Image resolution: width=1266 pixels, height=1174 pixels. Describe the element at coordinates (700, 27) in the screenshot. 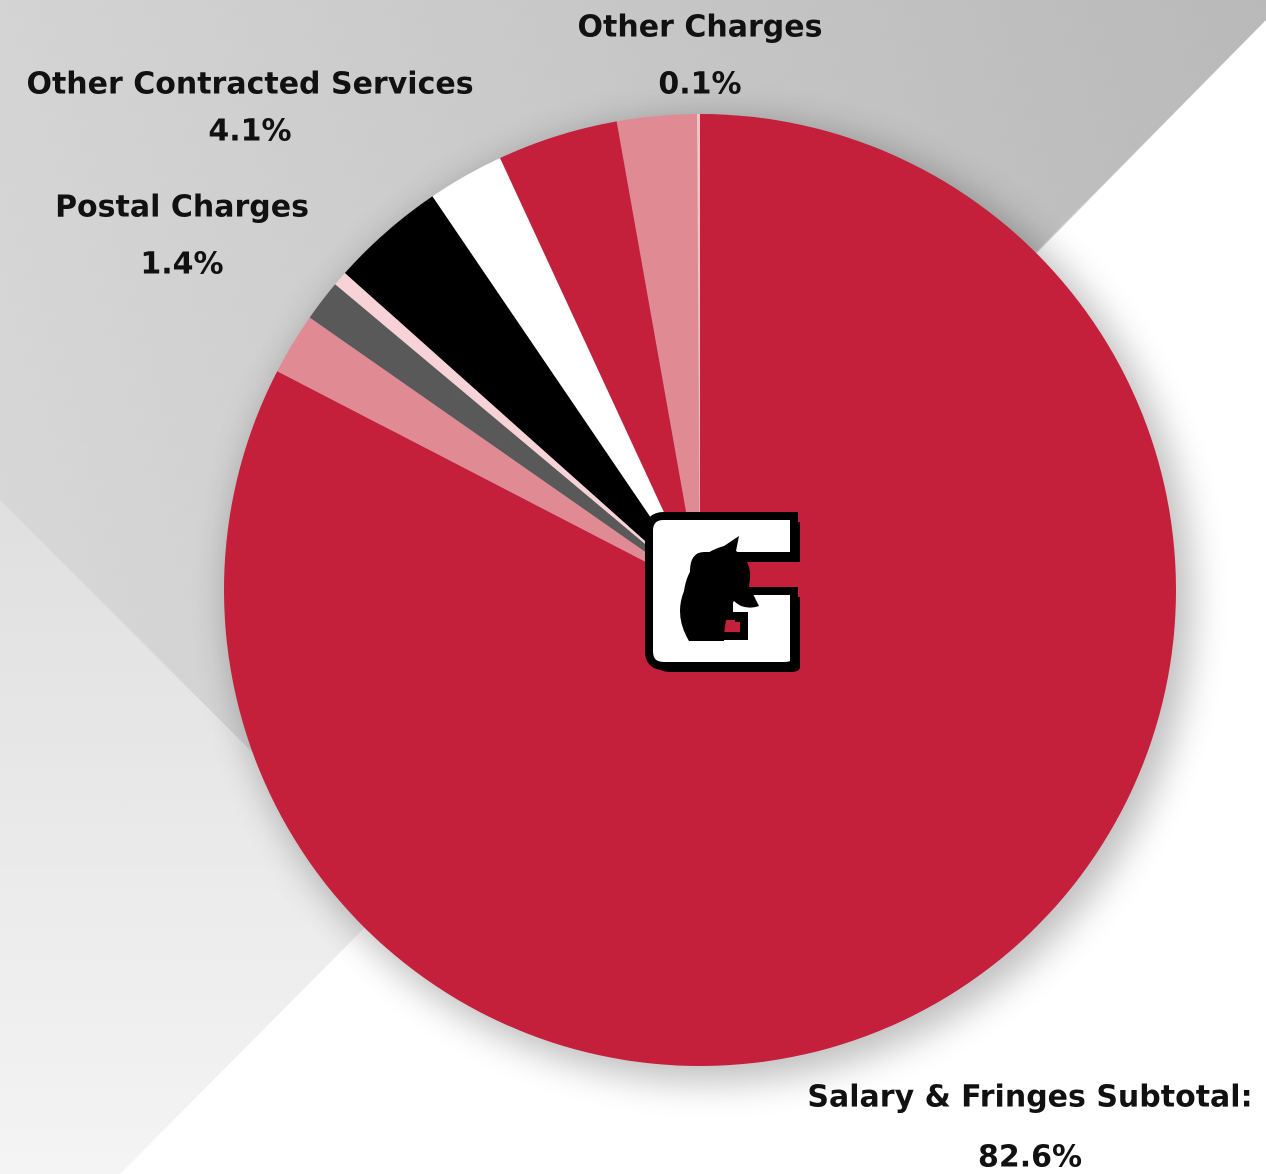

I see `slice-label: Other Charges` at that location.